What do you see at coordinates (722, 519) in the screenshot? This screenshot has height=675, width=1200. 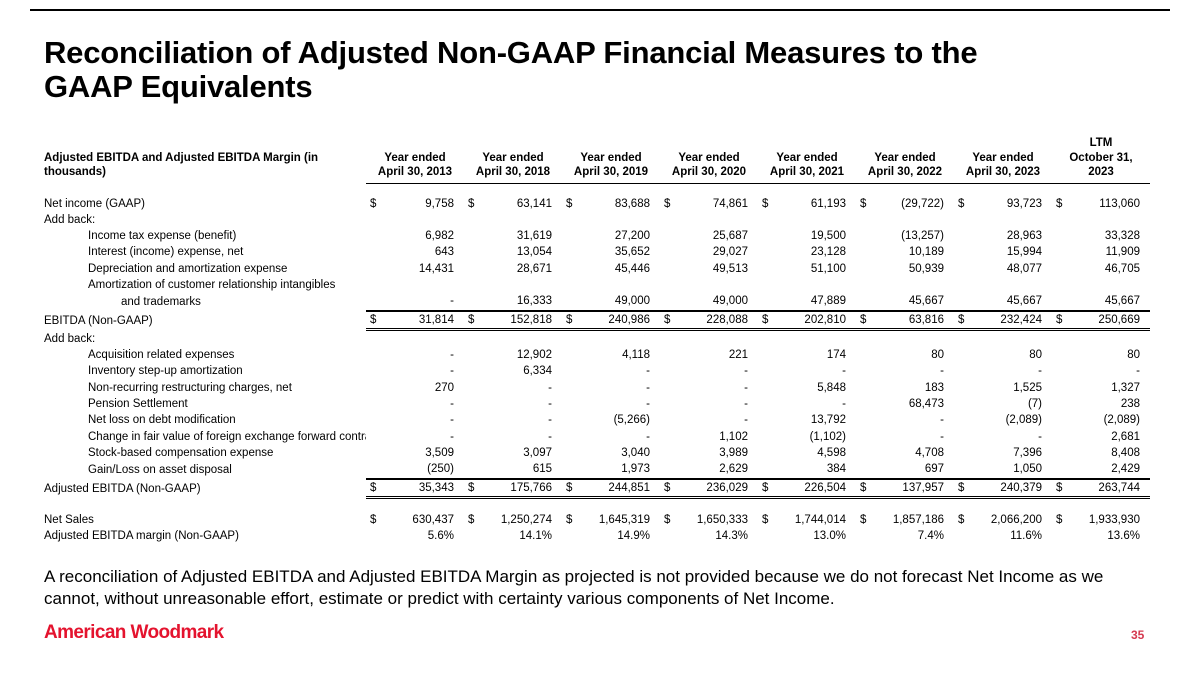 I see `value-cell: 1,650,333` at bounding box center [722, 519].